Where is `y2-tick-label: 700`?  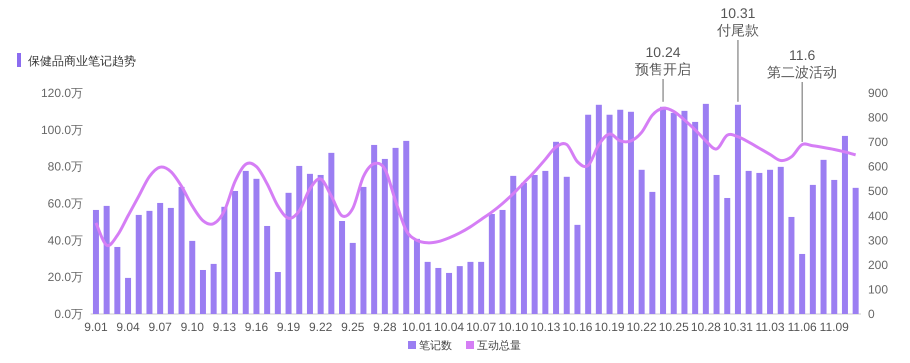
y2-tick-label: 700 is located at coordinates (878, 142).